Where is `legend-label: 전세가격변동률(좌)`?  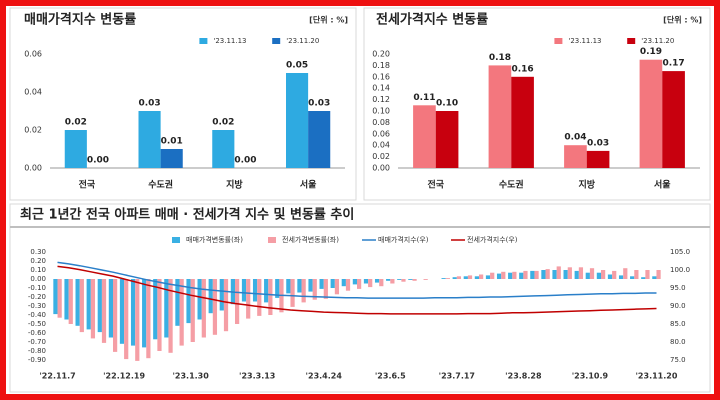
legend-label: 전세가격변동률(좌) is located at coordinates (310, 239).